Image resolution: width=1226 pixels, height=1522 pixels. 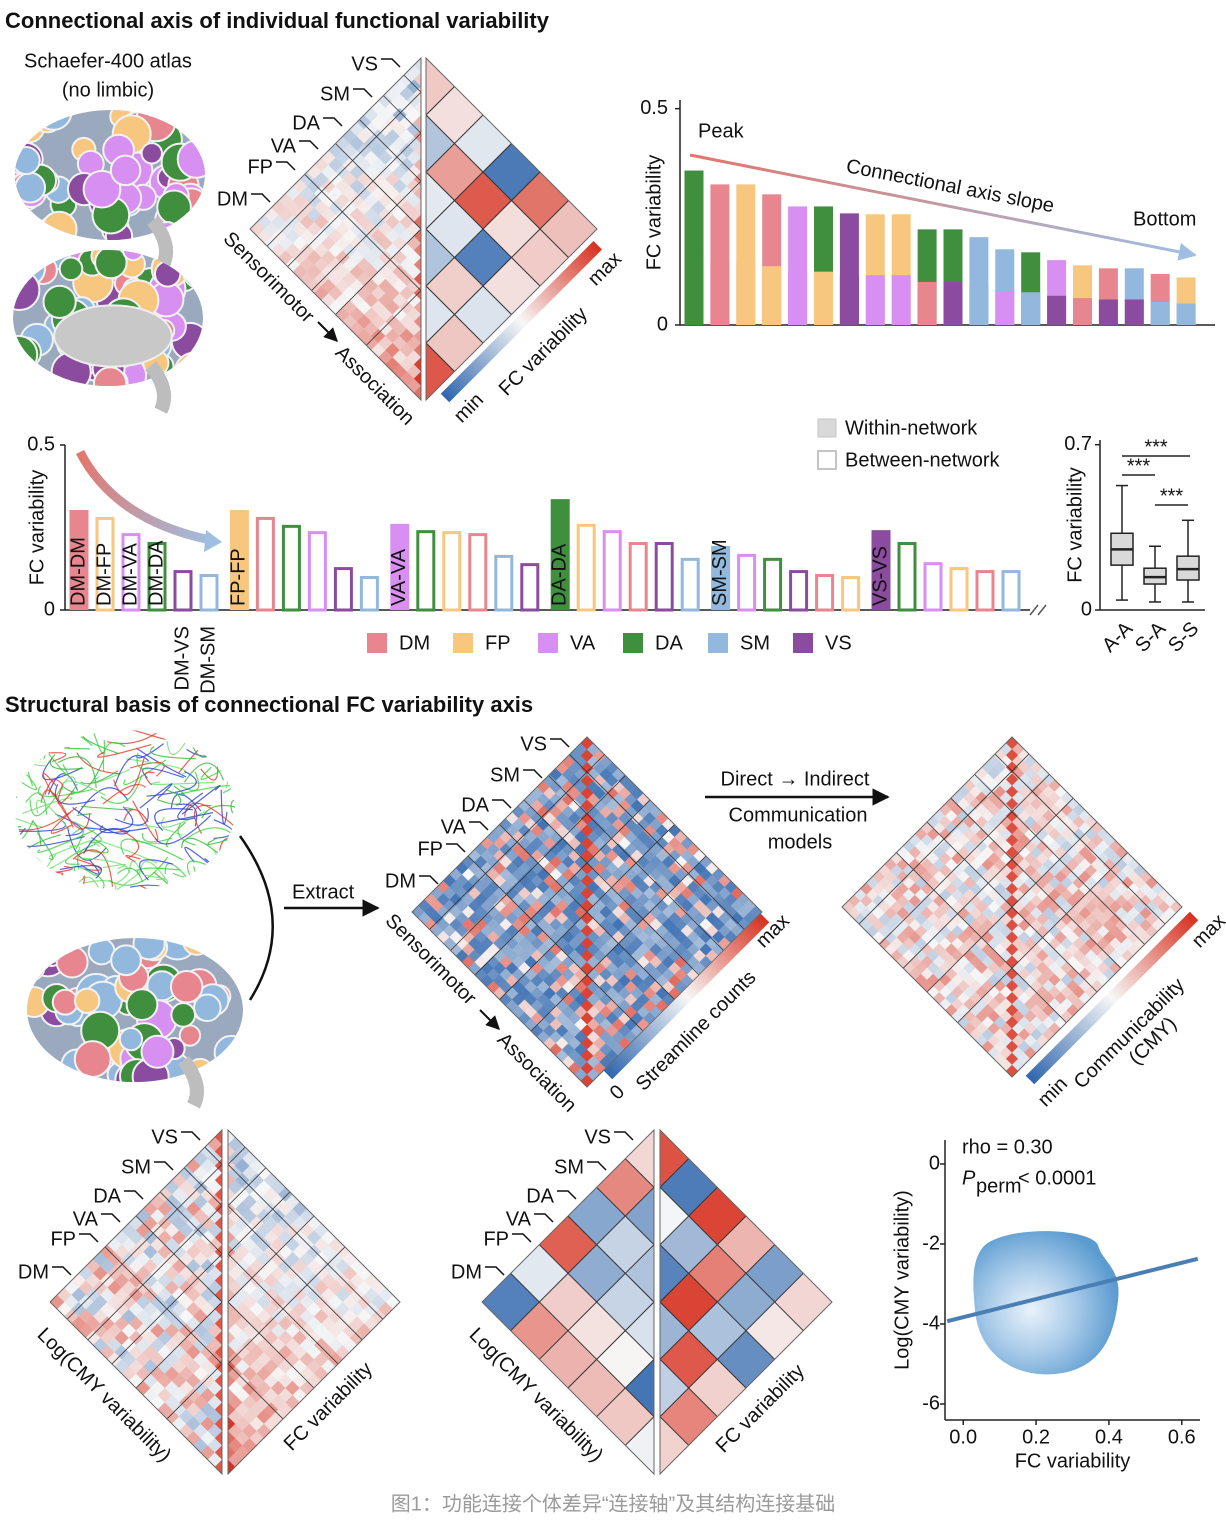 I want to click on annotation: Bottom, so click(x=1164, y=219).